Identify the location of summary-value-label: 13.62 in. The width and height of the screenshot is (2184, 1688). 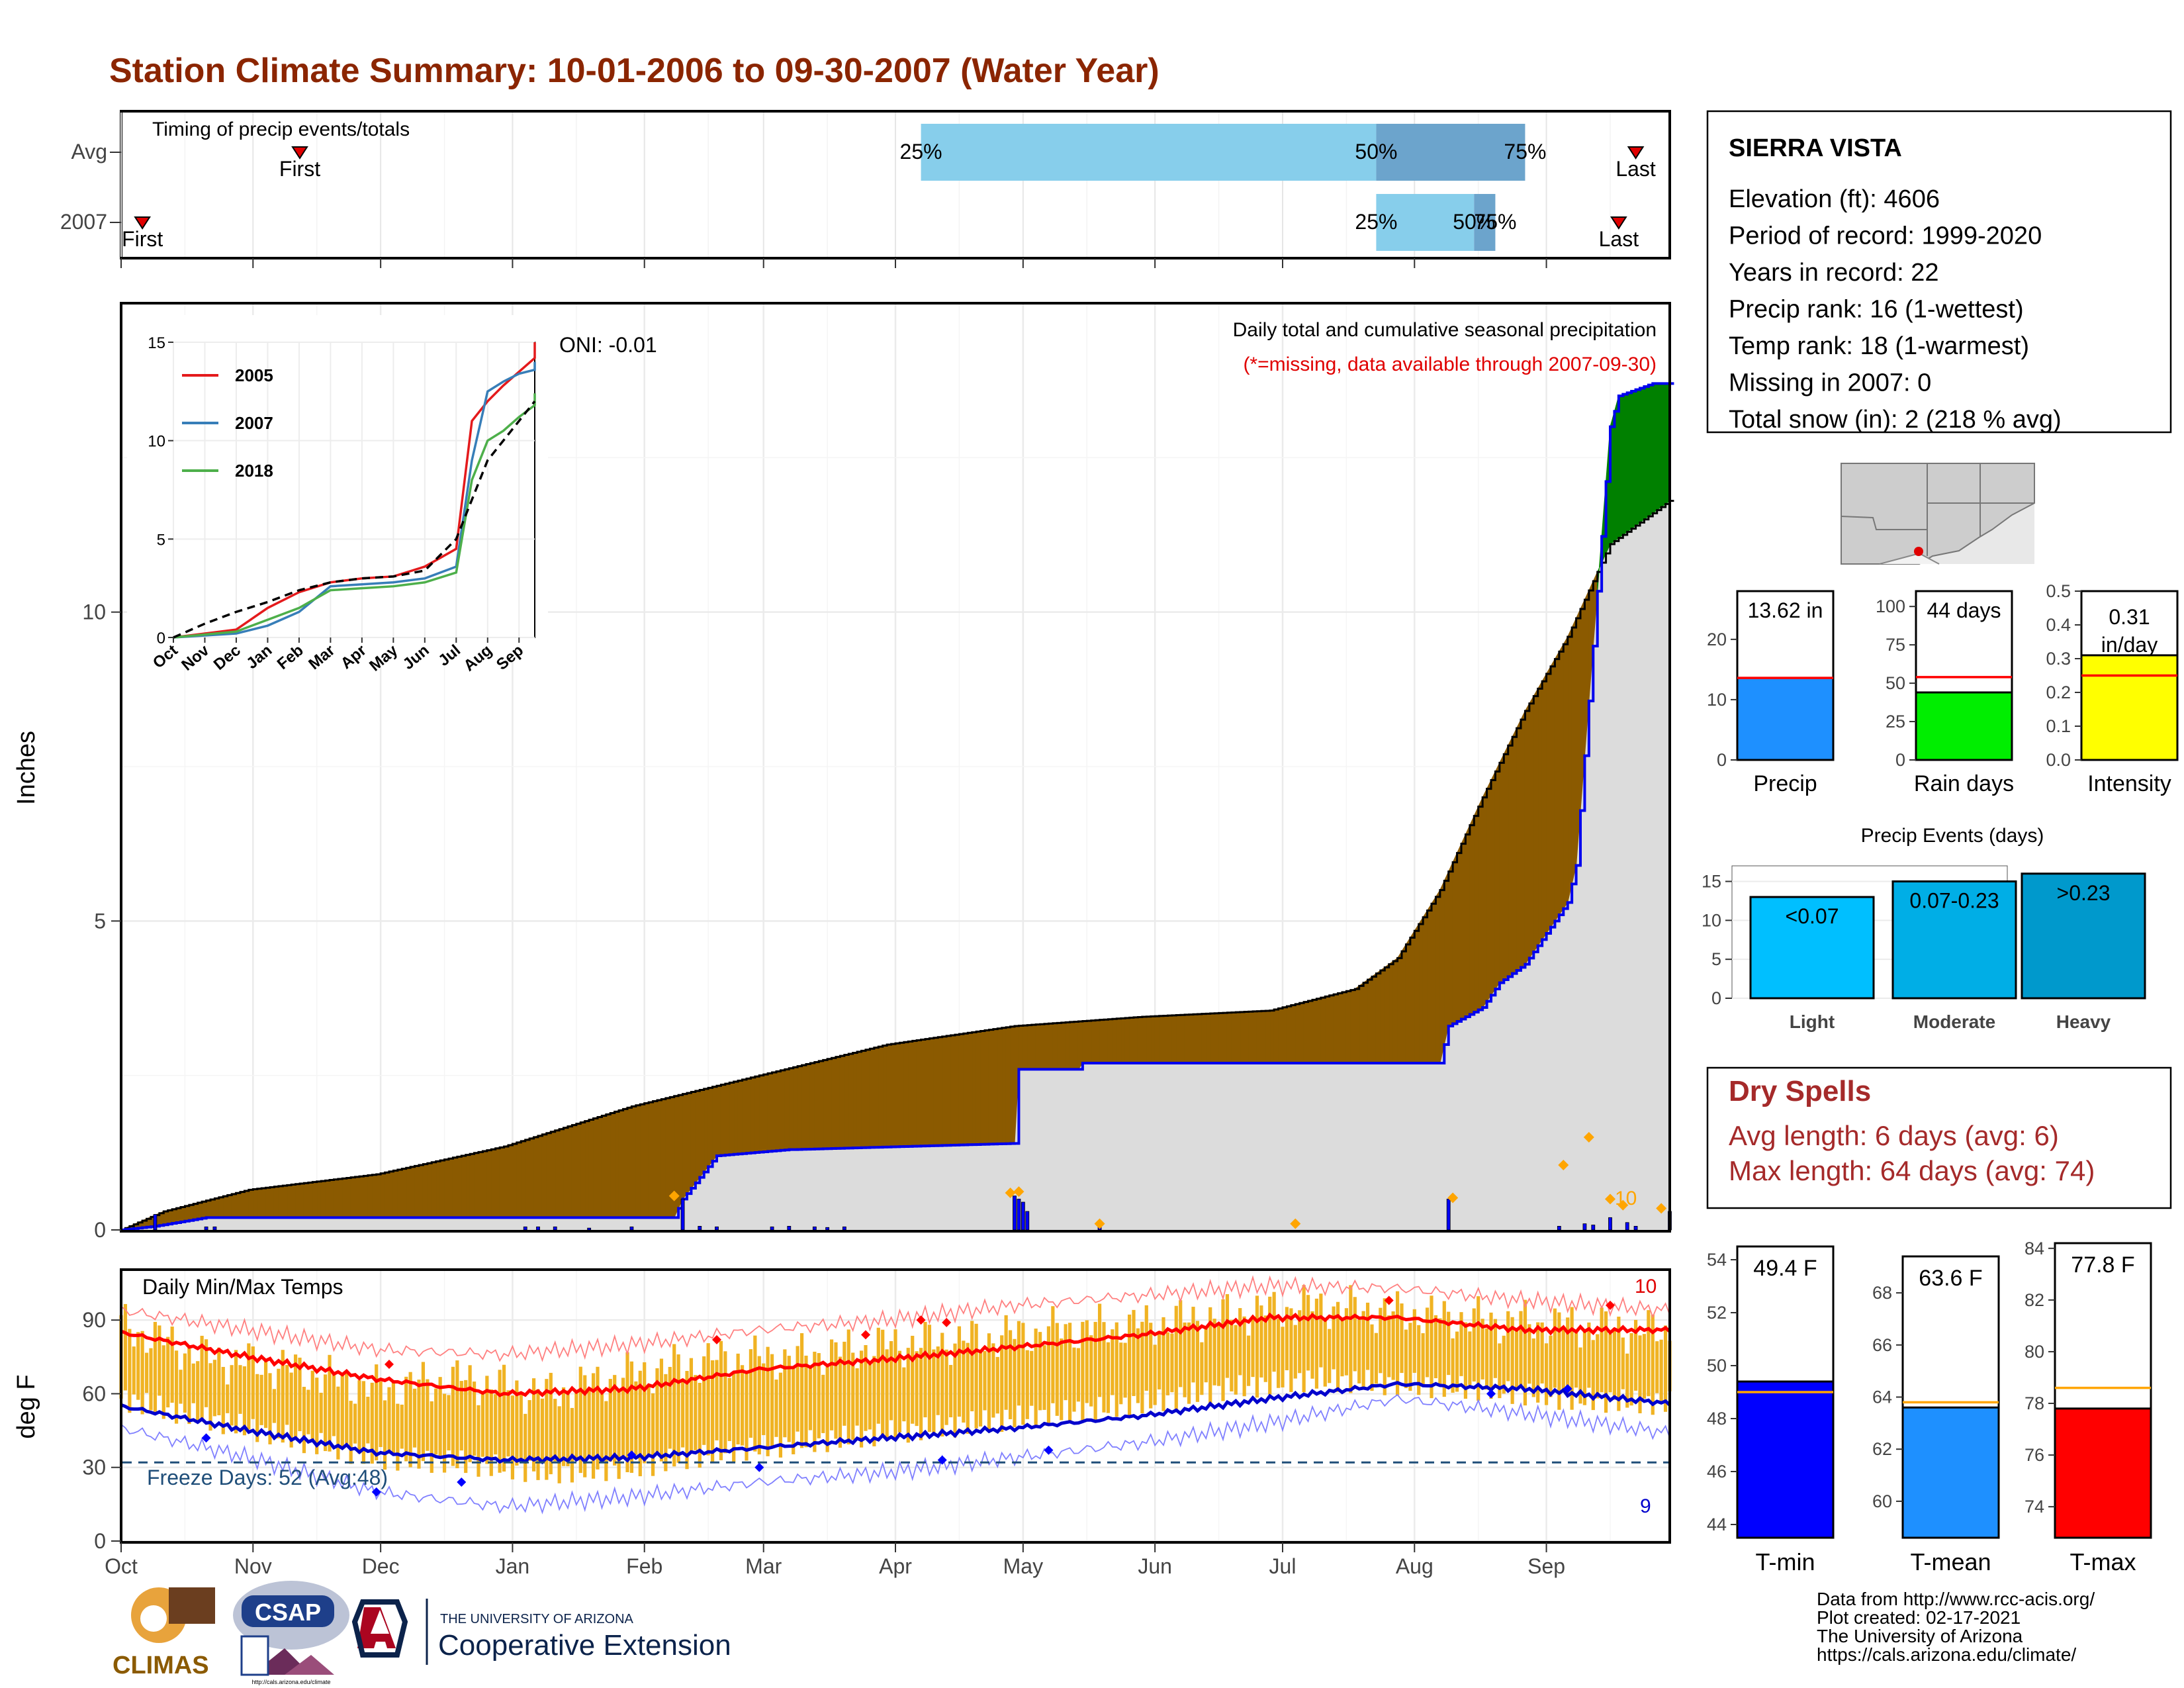
(1786, 610).